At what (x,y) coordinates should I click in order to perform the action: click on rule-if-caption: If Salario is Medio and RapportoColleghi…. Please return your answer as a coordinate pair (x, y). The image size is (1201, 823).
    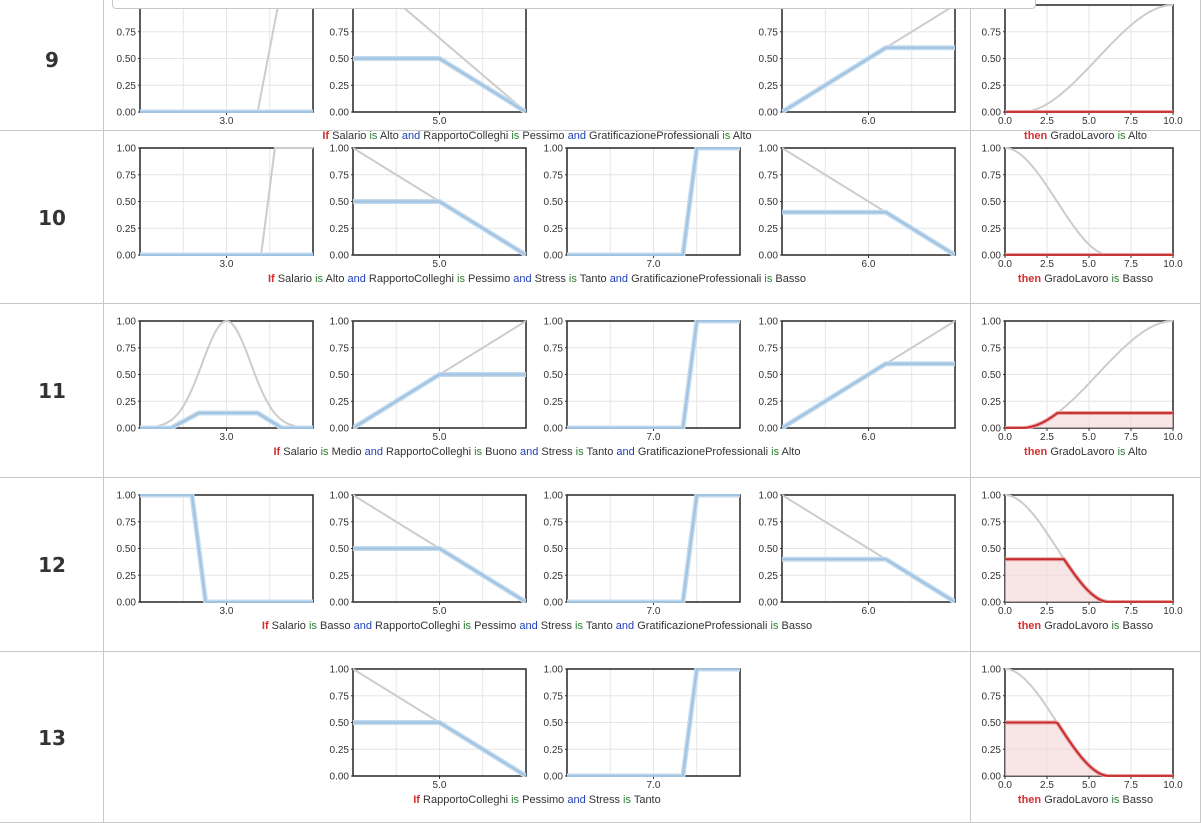
    Looking at the image, I should click on (537, 452).